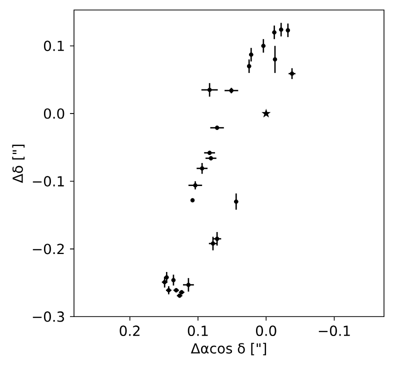 The width and height of the screenshot is (393, 371). What do you see at coordinates (48, 249) in the screenshot?
I see `y-tick-label: −0.2` at bounding box center [48, 249].